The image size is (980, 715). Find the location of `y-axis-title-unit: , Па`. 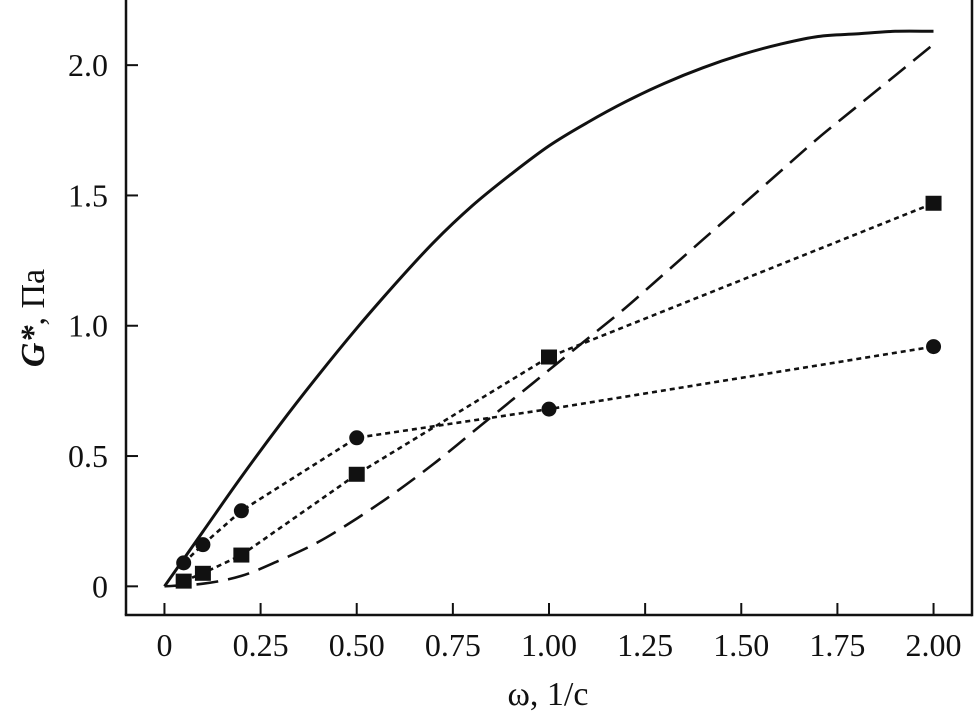

y-axis-title-unit: , Па is located at coordinates (33, 297).